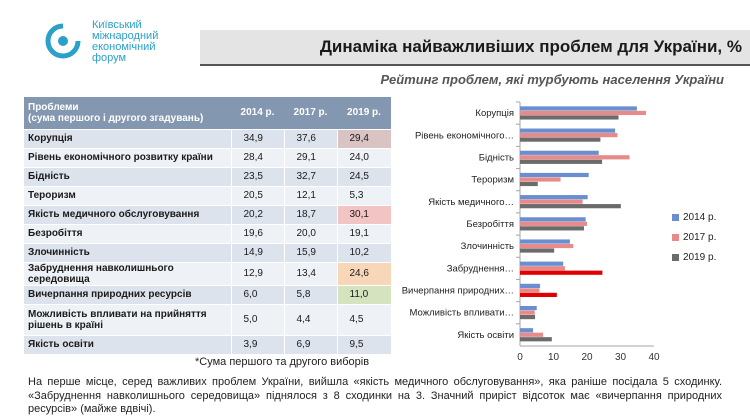 The image size is (750, 419). What do you see at coordinates (257, 113) in the screenshot?
I see `table-header-year: 2014 р.` at bounding box center [257, 113].